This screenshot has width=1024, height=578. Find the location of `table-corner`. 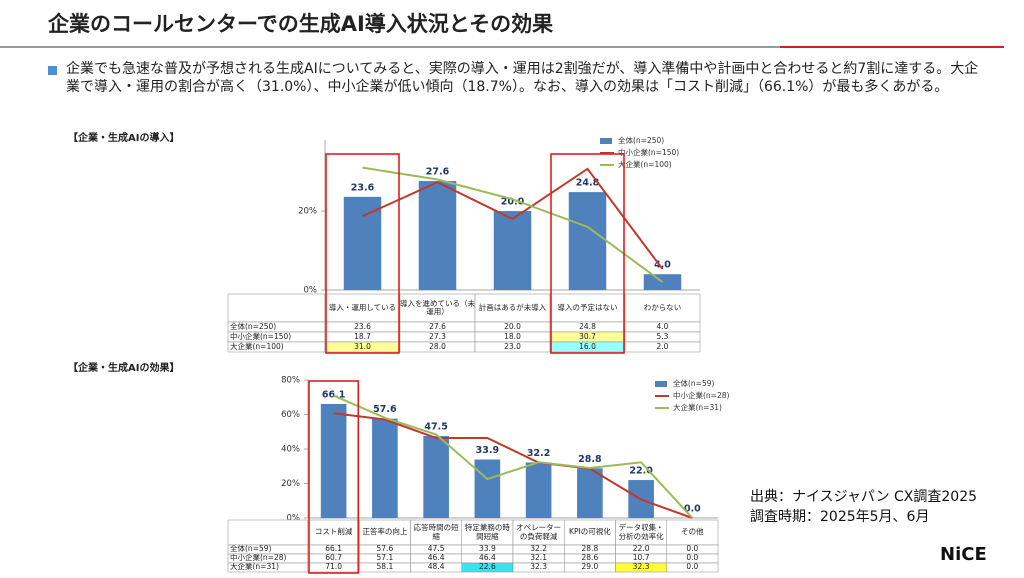

table-corner is located at coordinates (276, 308).